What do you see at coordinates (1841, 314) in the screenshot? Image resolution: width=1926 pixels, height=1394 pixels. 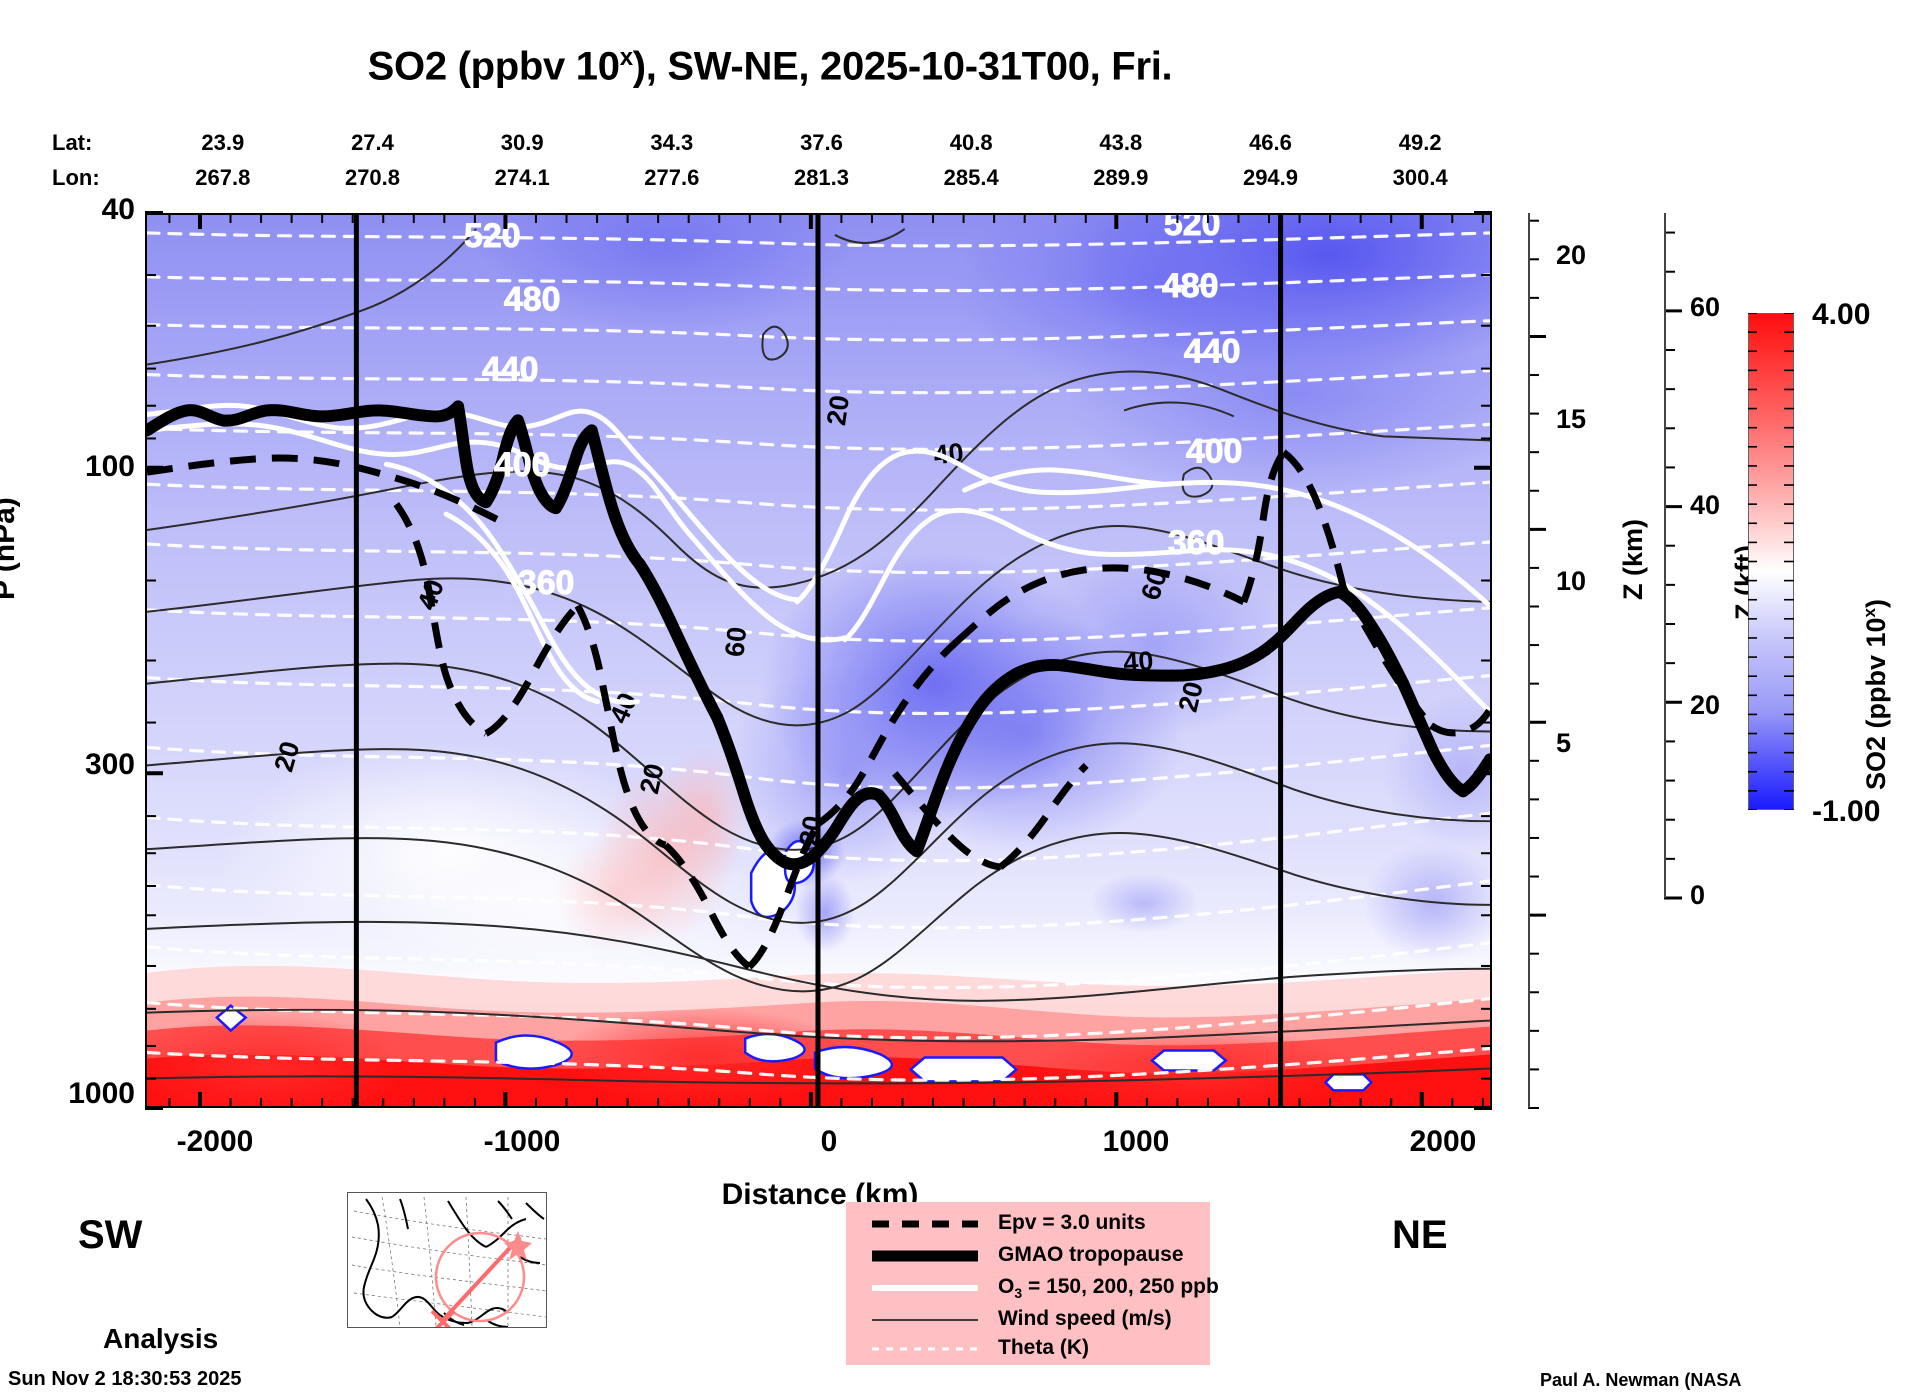 I see `colorbar-max-label: 4.00` at bounding box center [1841, 314].